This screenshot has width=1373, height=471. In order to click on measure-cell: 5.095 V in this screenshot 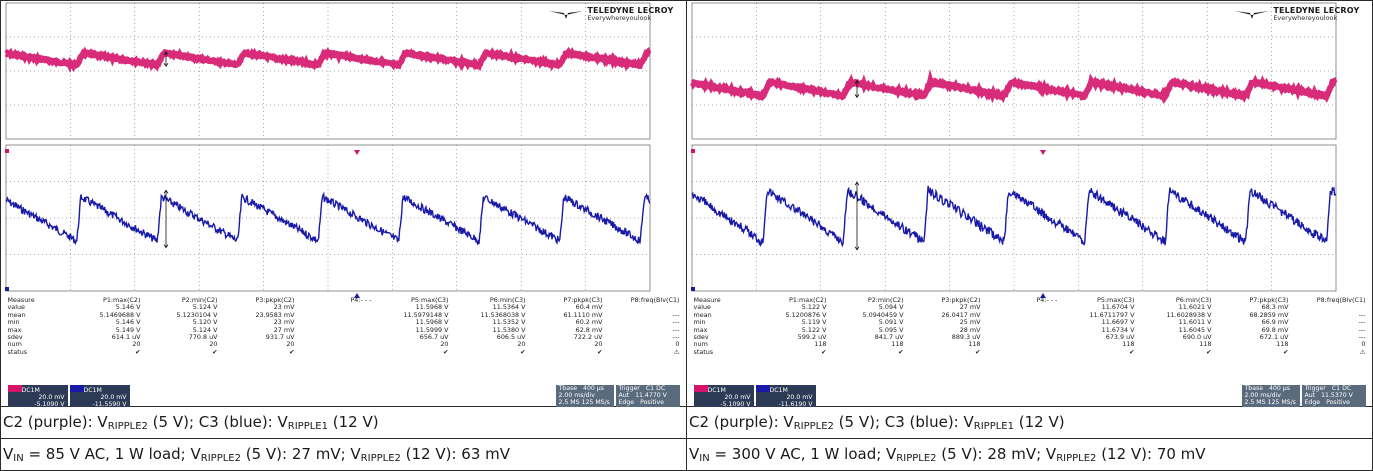, I will do `click(891, 330)`.